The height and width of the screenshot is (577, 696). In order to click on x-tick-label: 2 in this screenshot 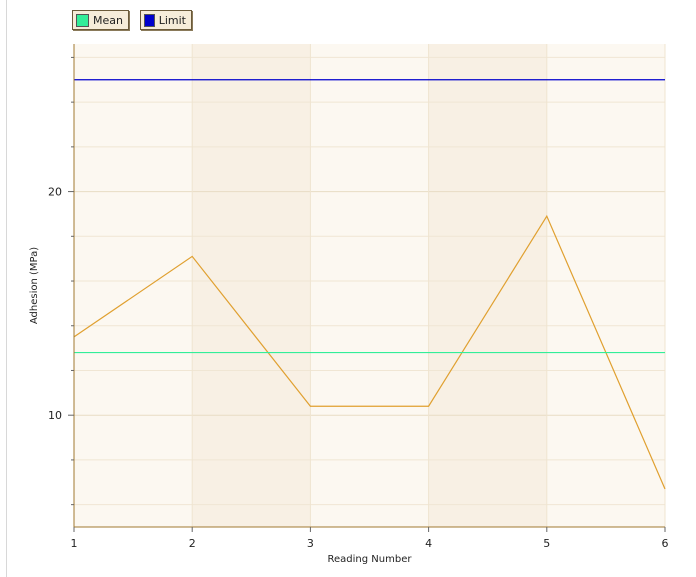, I will do `click(192, 543)`.